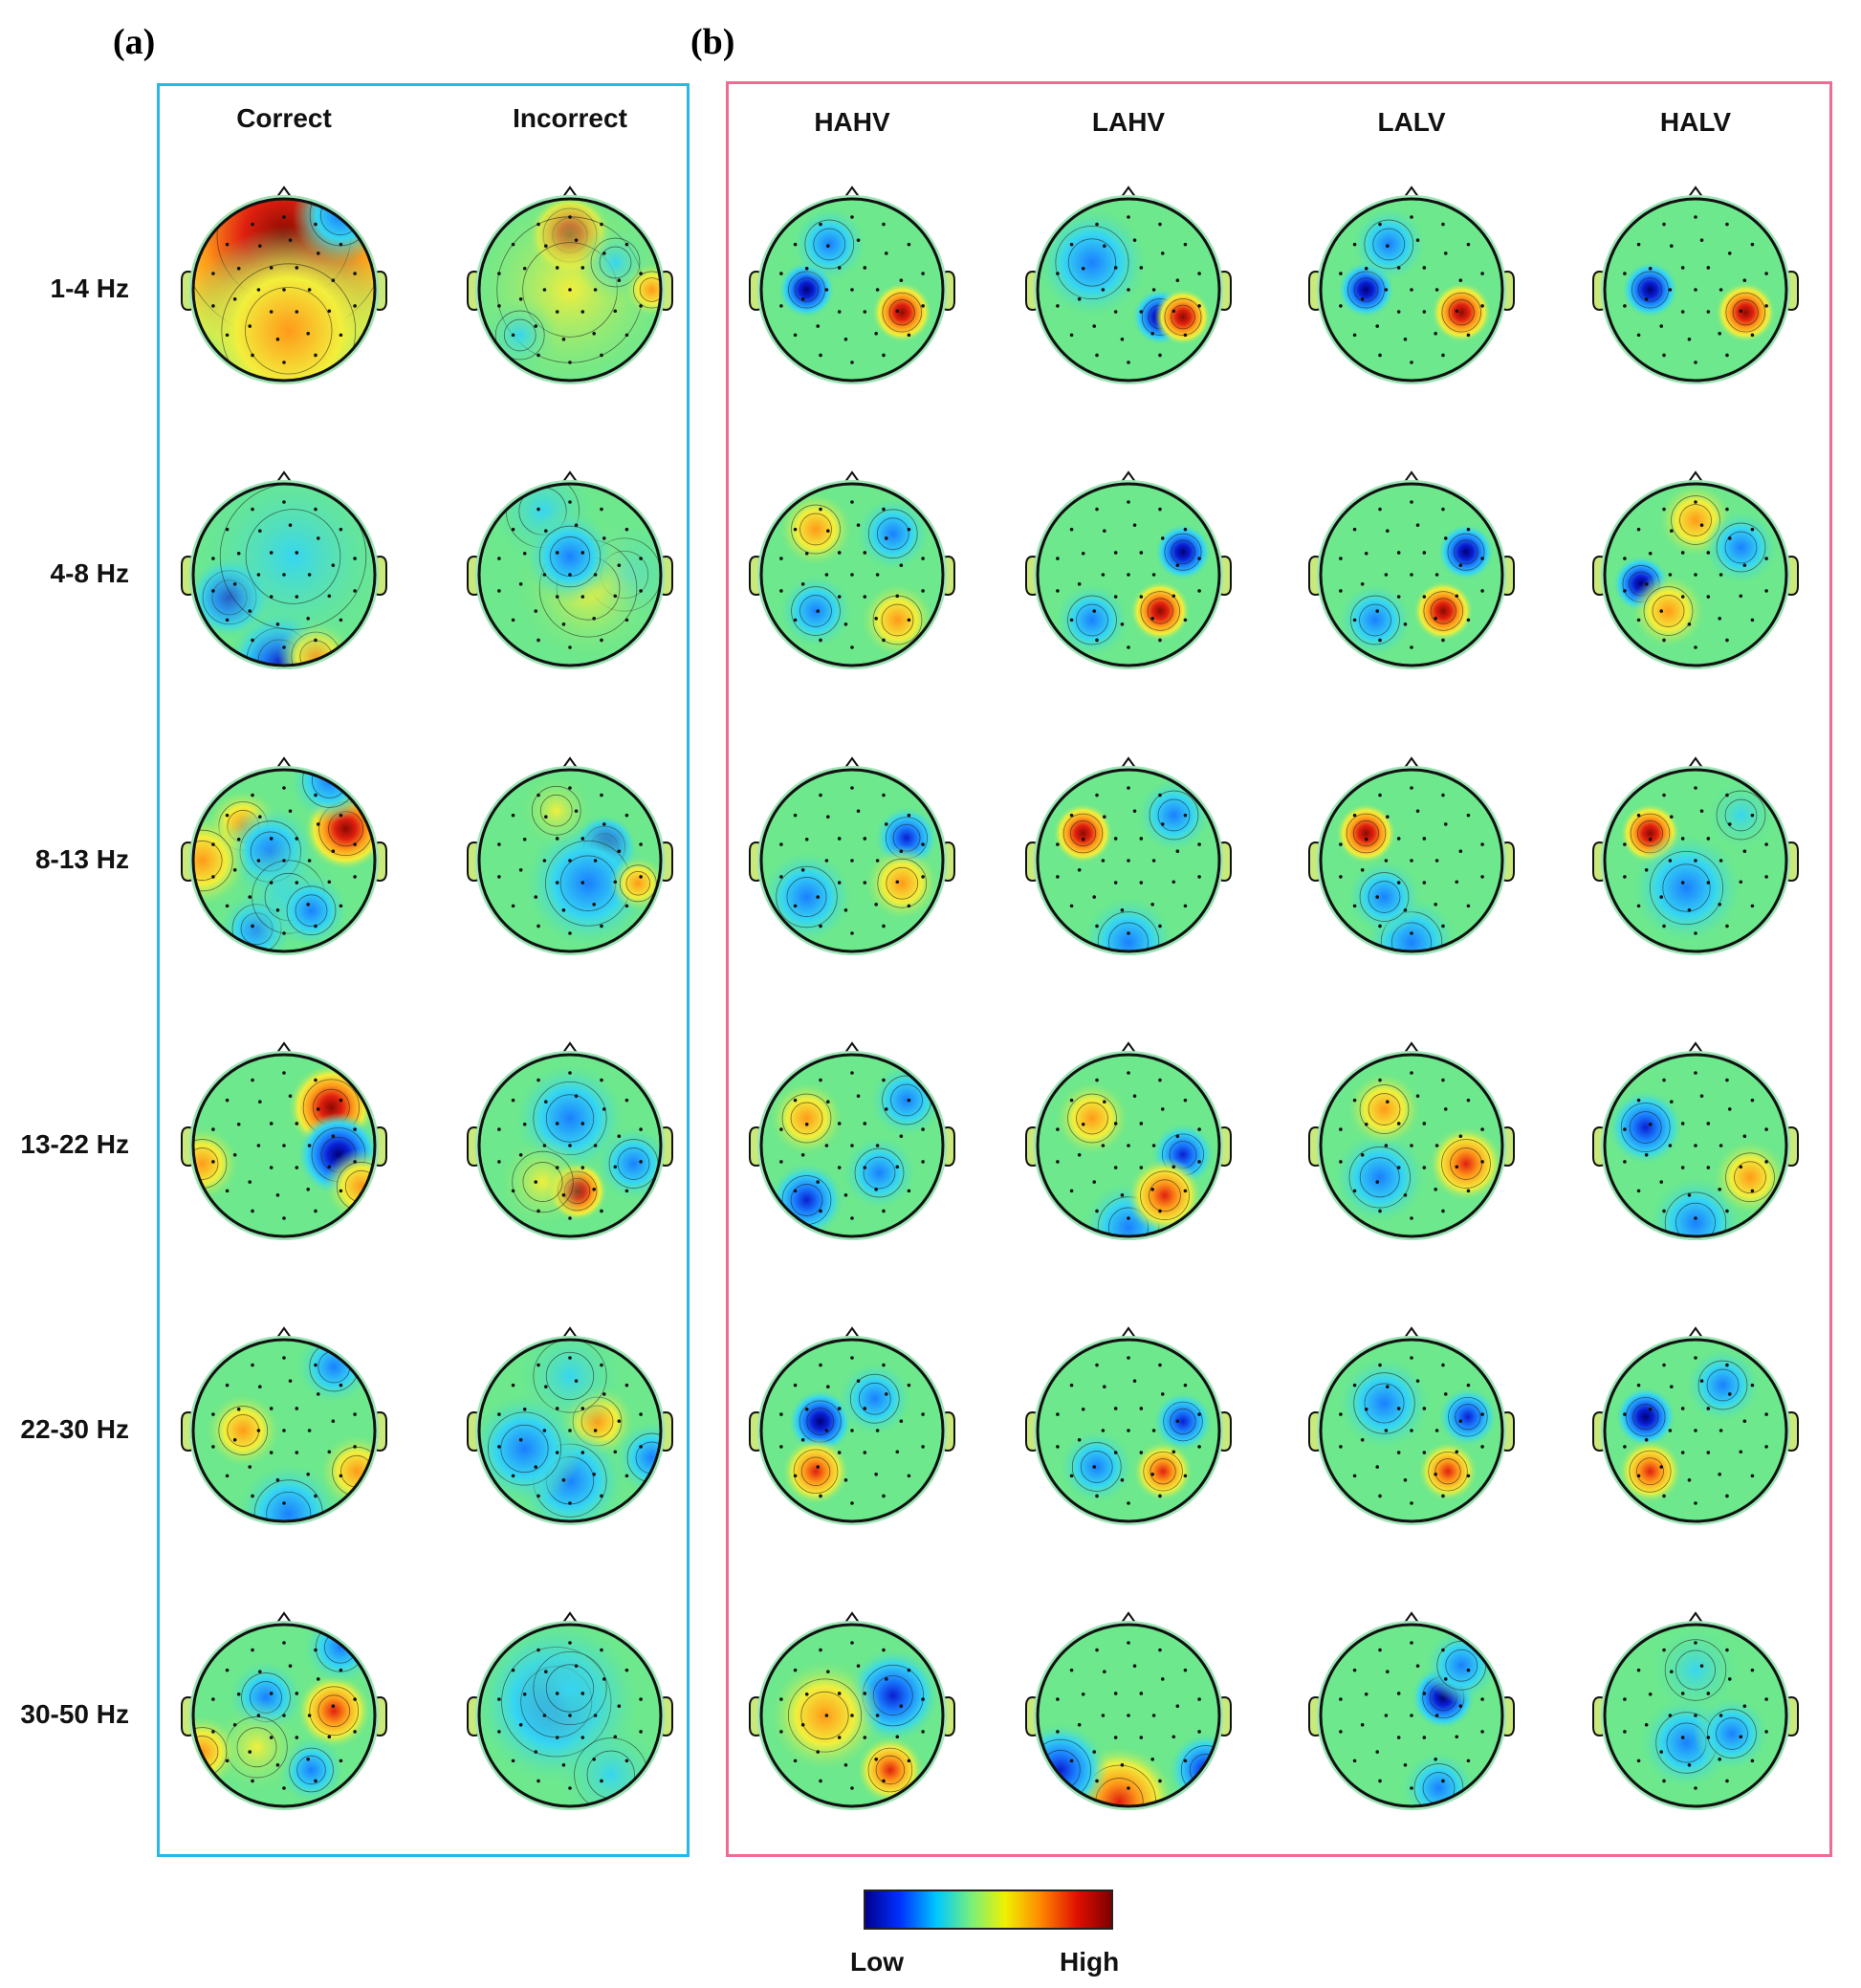  I want to click on topomap-hahv-22-30hz, so click(852, 1426).